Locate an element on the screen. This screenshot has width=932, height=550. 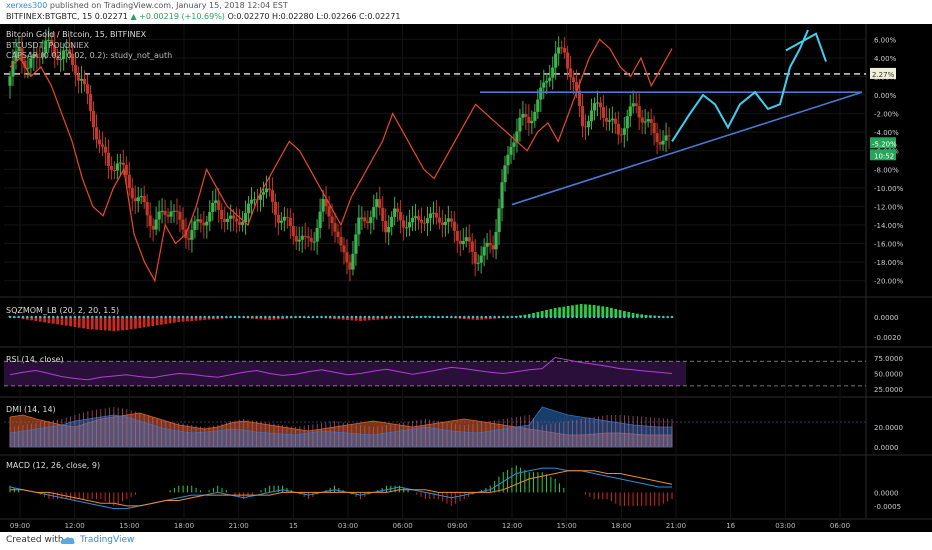
overlay-capsar: CAPSAR (0.02, 0.02, 0.2): study_not_auth is located at coordinates (89, 55).